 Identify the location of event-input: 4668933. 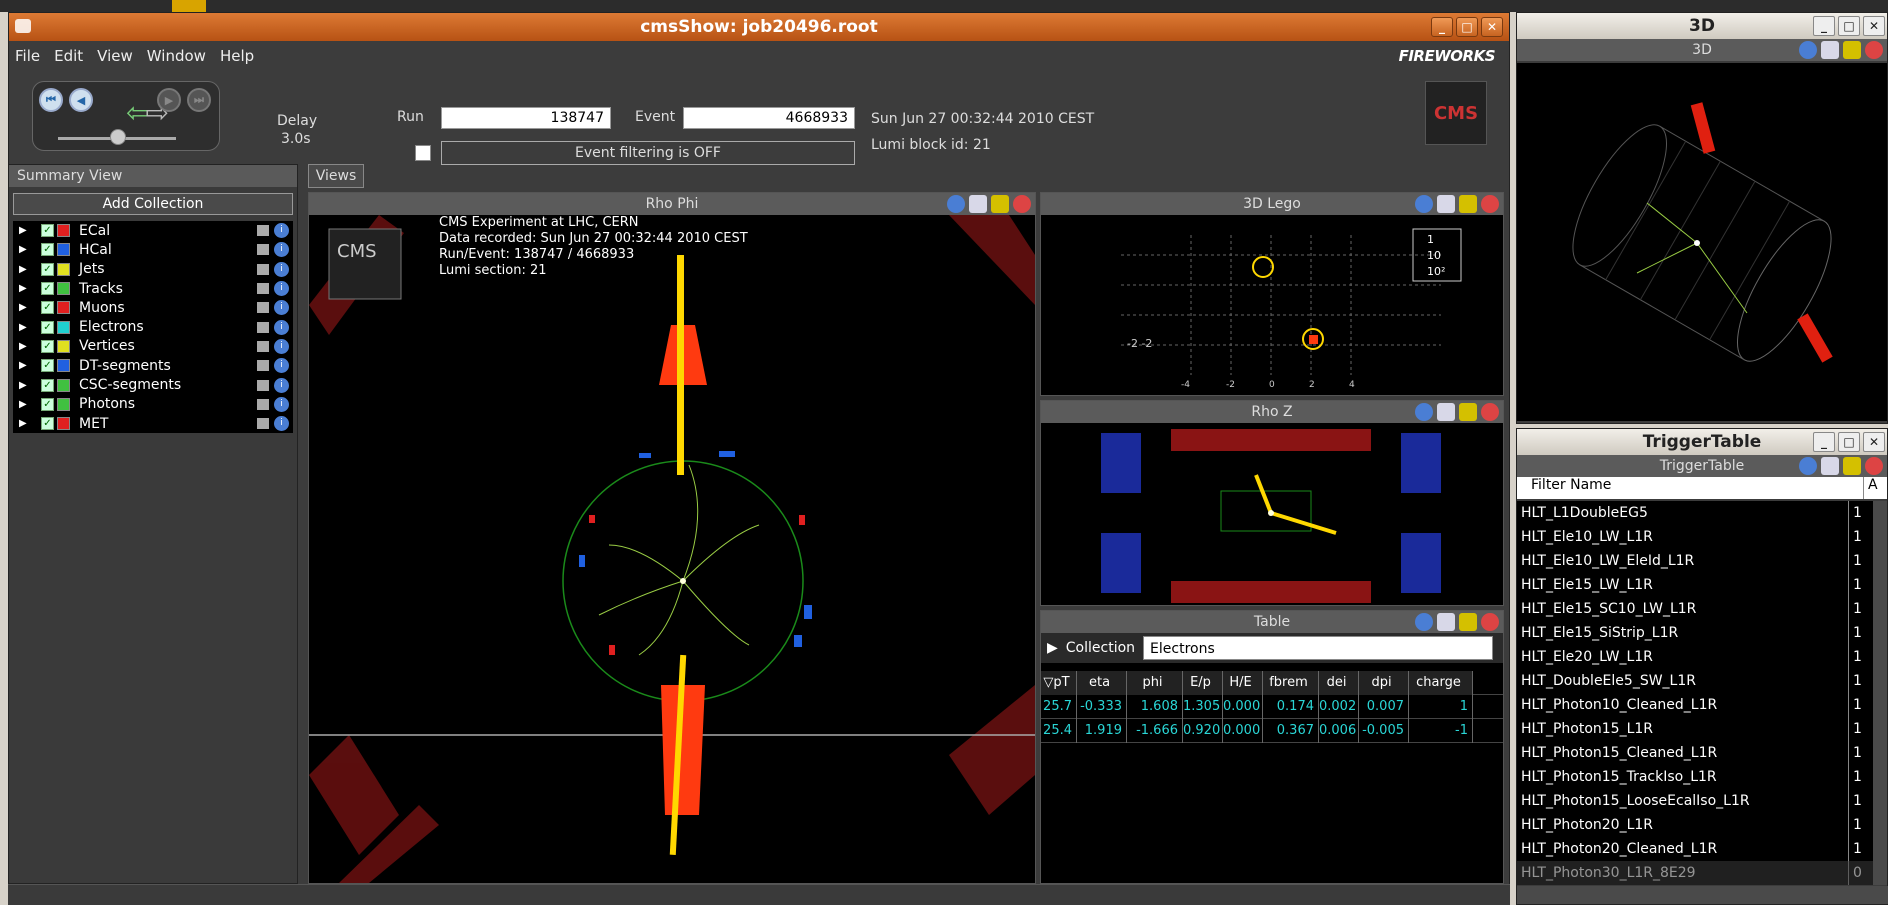
(769, 118).